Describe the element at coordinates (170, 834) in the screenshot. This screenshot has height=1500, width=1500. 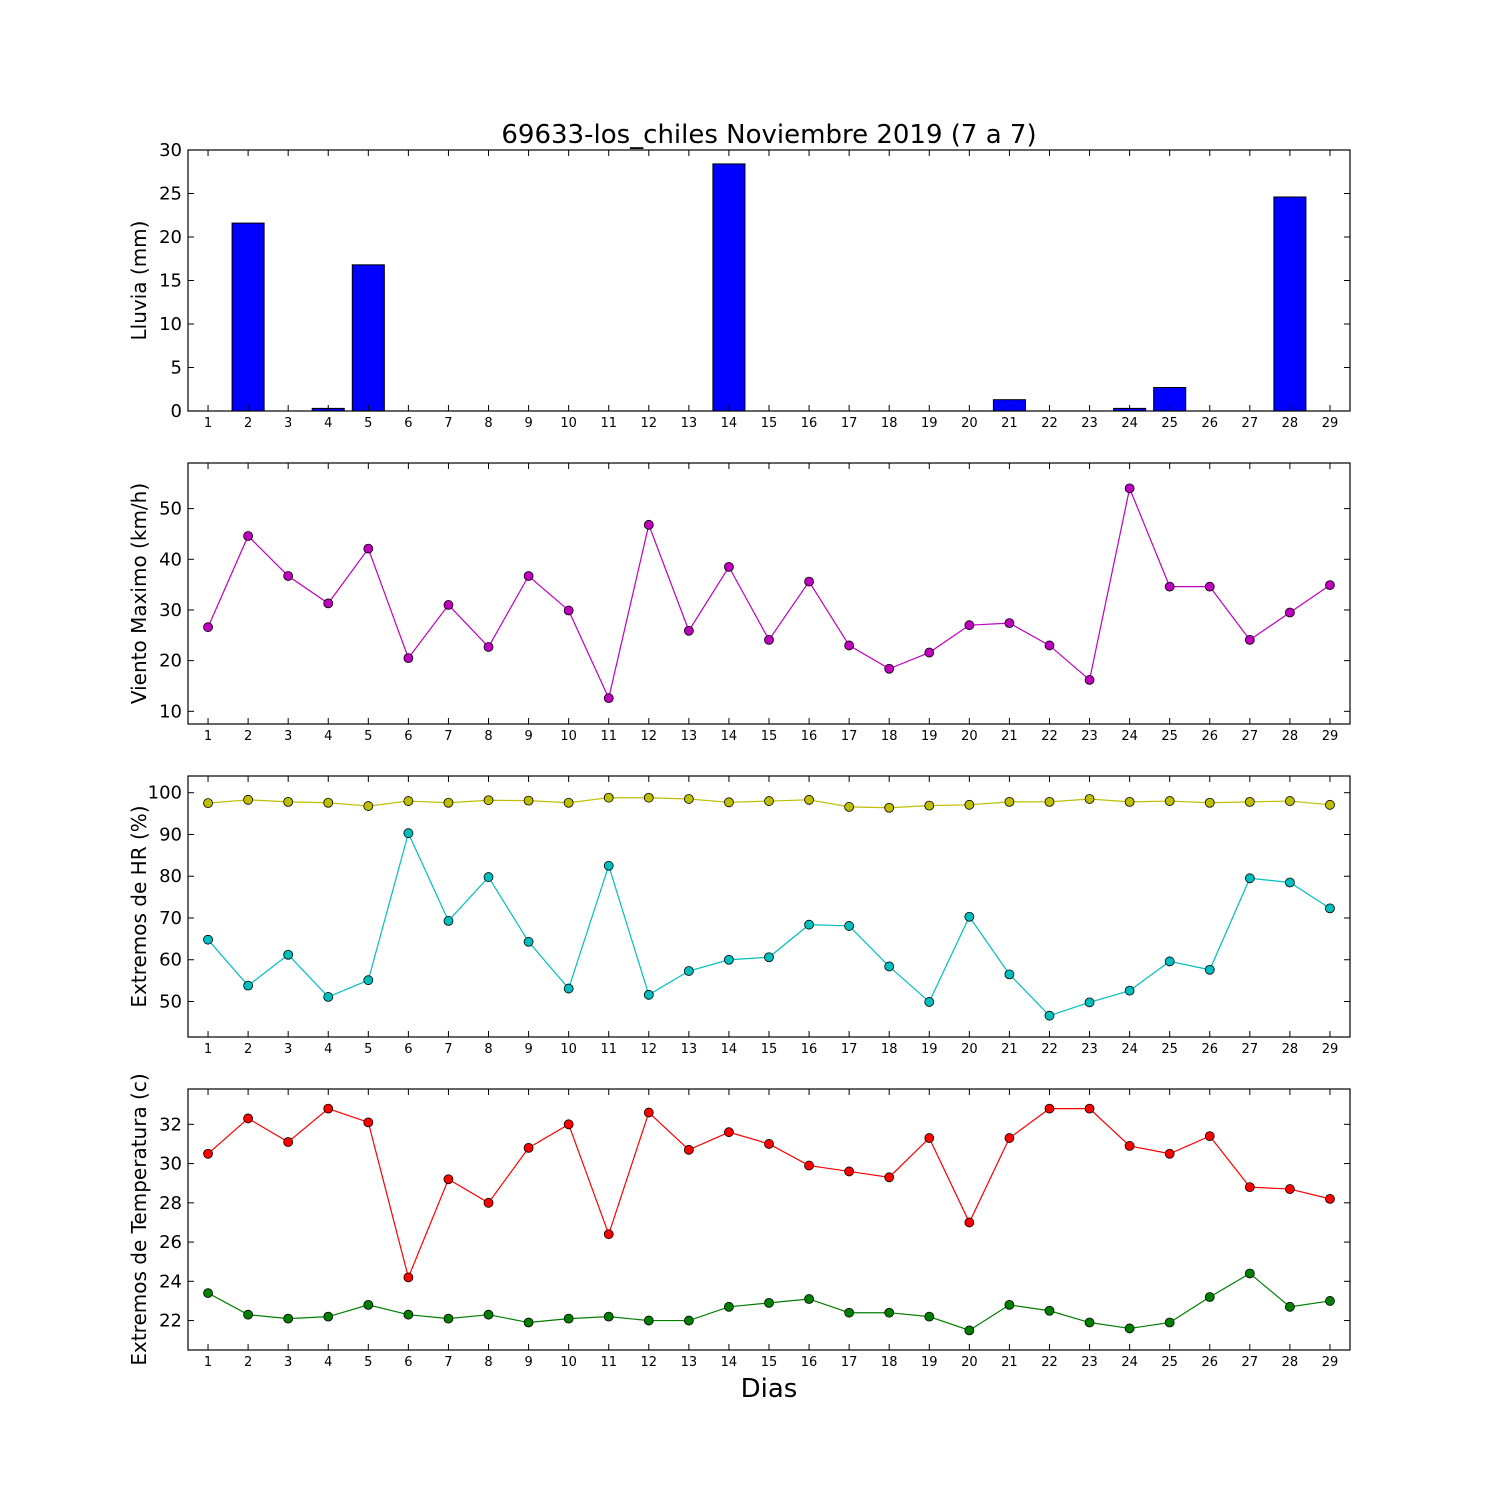
I see `y-tick-label: 90` at that location.